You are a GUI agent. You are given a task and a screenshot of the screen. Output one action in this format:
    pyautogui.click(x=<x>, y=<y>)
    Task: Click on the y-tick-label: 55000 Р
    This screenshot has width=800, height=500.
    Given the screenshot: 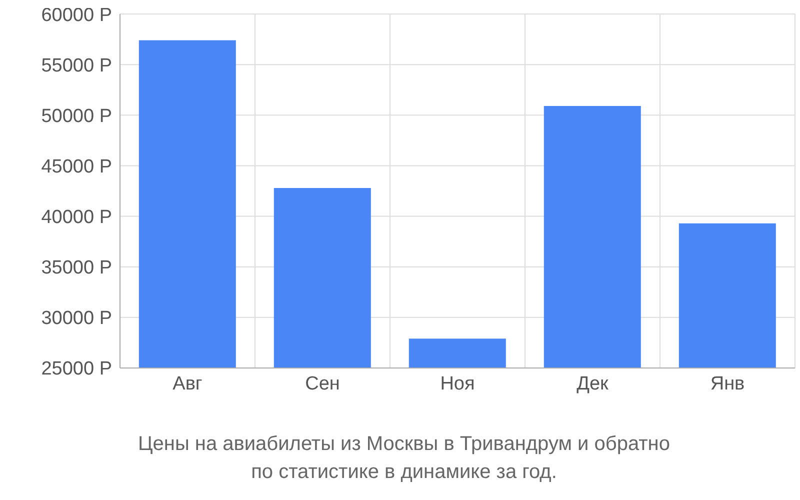 What is the action you would take?
    pyautogui.click(x=76, y=65)
    